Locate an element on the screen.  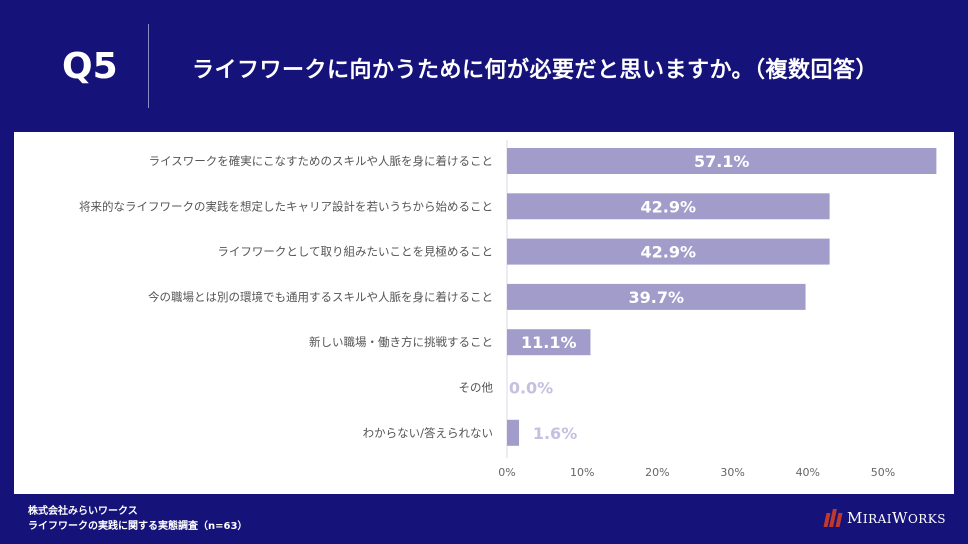
value-label-1: 57.1% is located at coordinates (722, 161).